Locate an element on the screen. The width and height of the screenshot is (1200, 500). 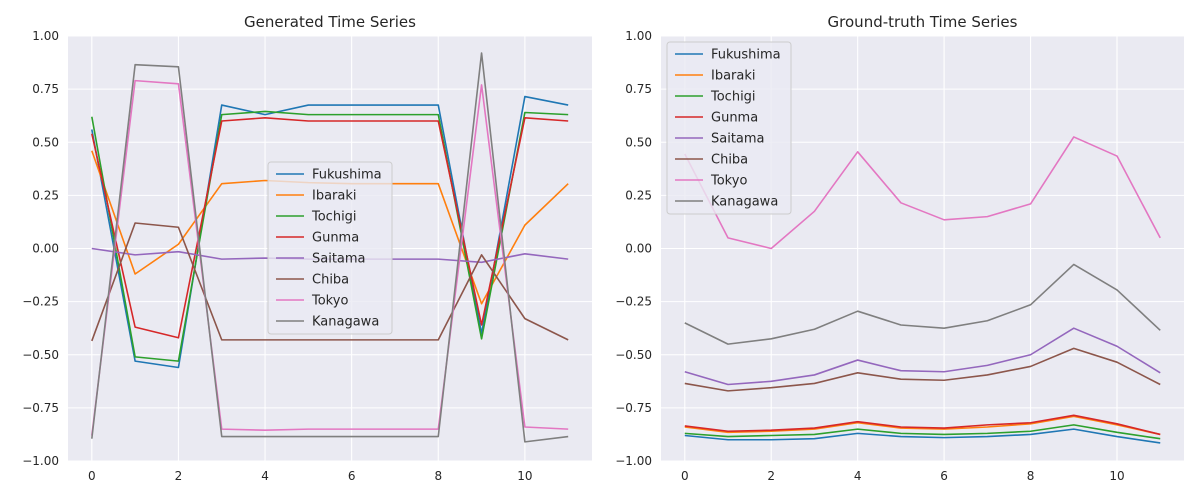
series-line-ibaraki is located at coordinates (922, 425).